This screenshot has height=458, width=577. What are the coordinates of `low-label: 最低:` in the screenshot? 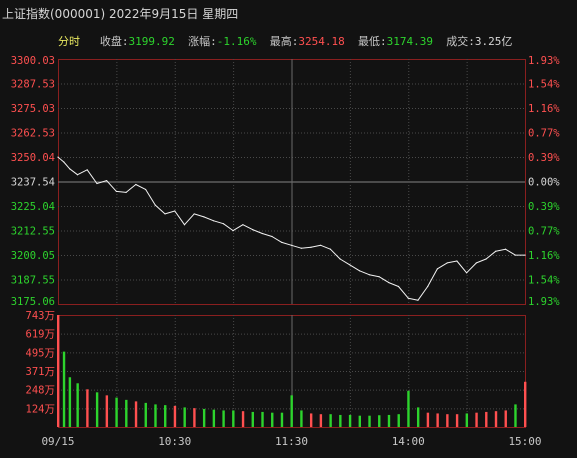 It's located at (372, 41).